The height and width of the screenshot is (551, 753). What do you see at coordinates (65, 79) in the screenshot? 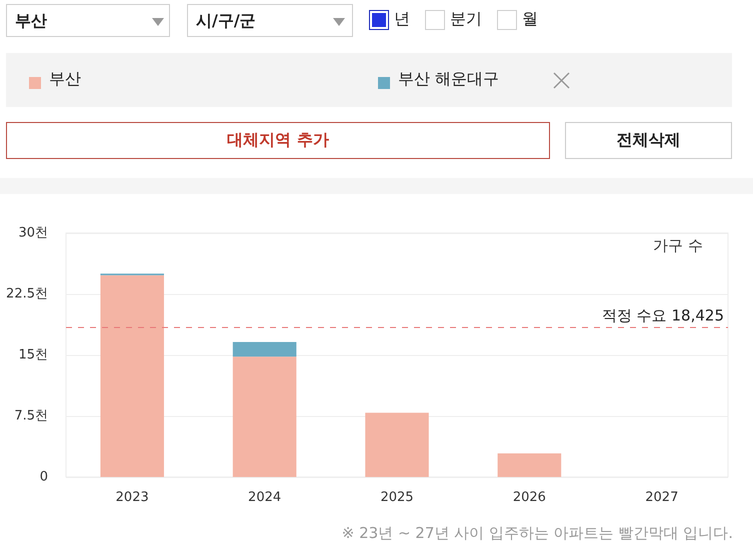
I see `legend-label: 부산` at bounding box center [65, 79].